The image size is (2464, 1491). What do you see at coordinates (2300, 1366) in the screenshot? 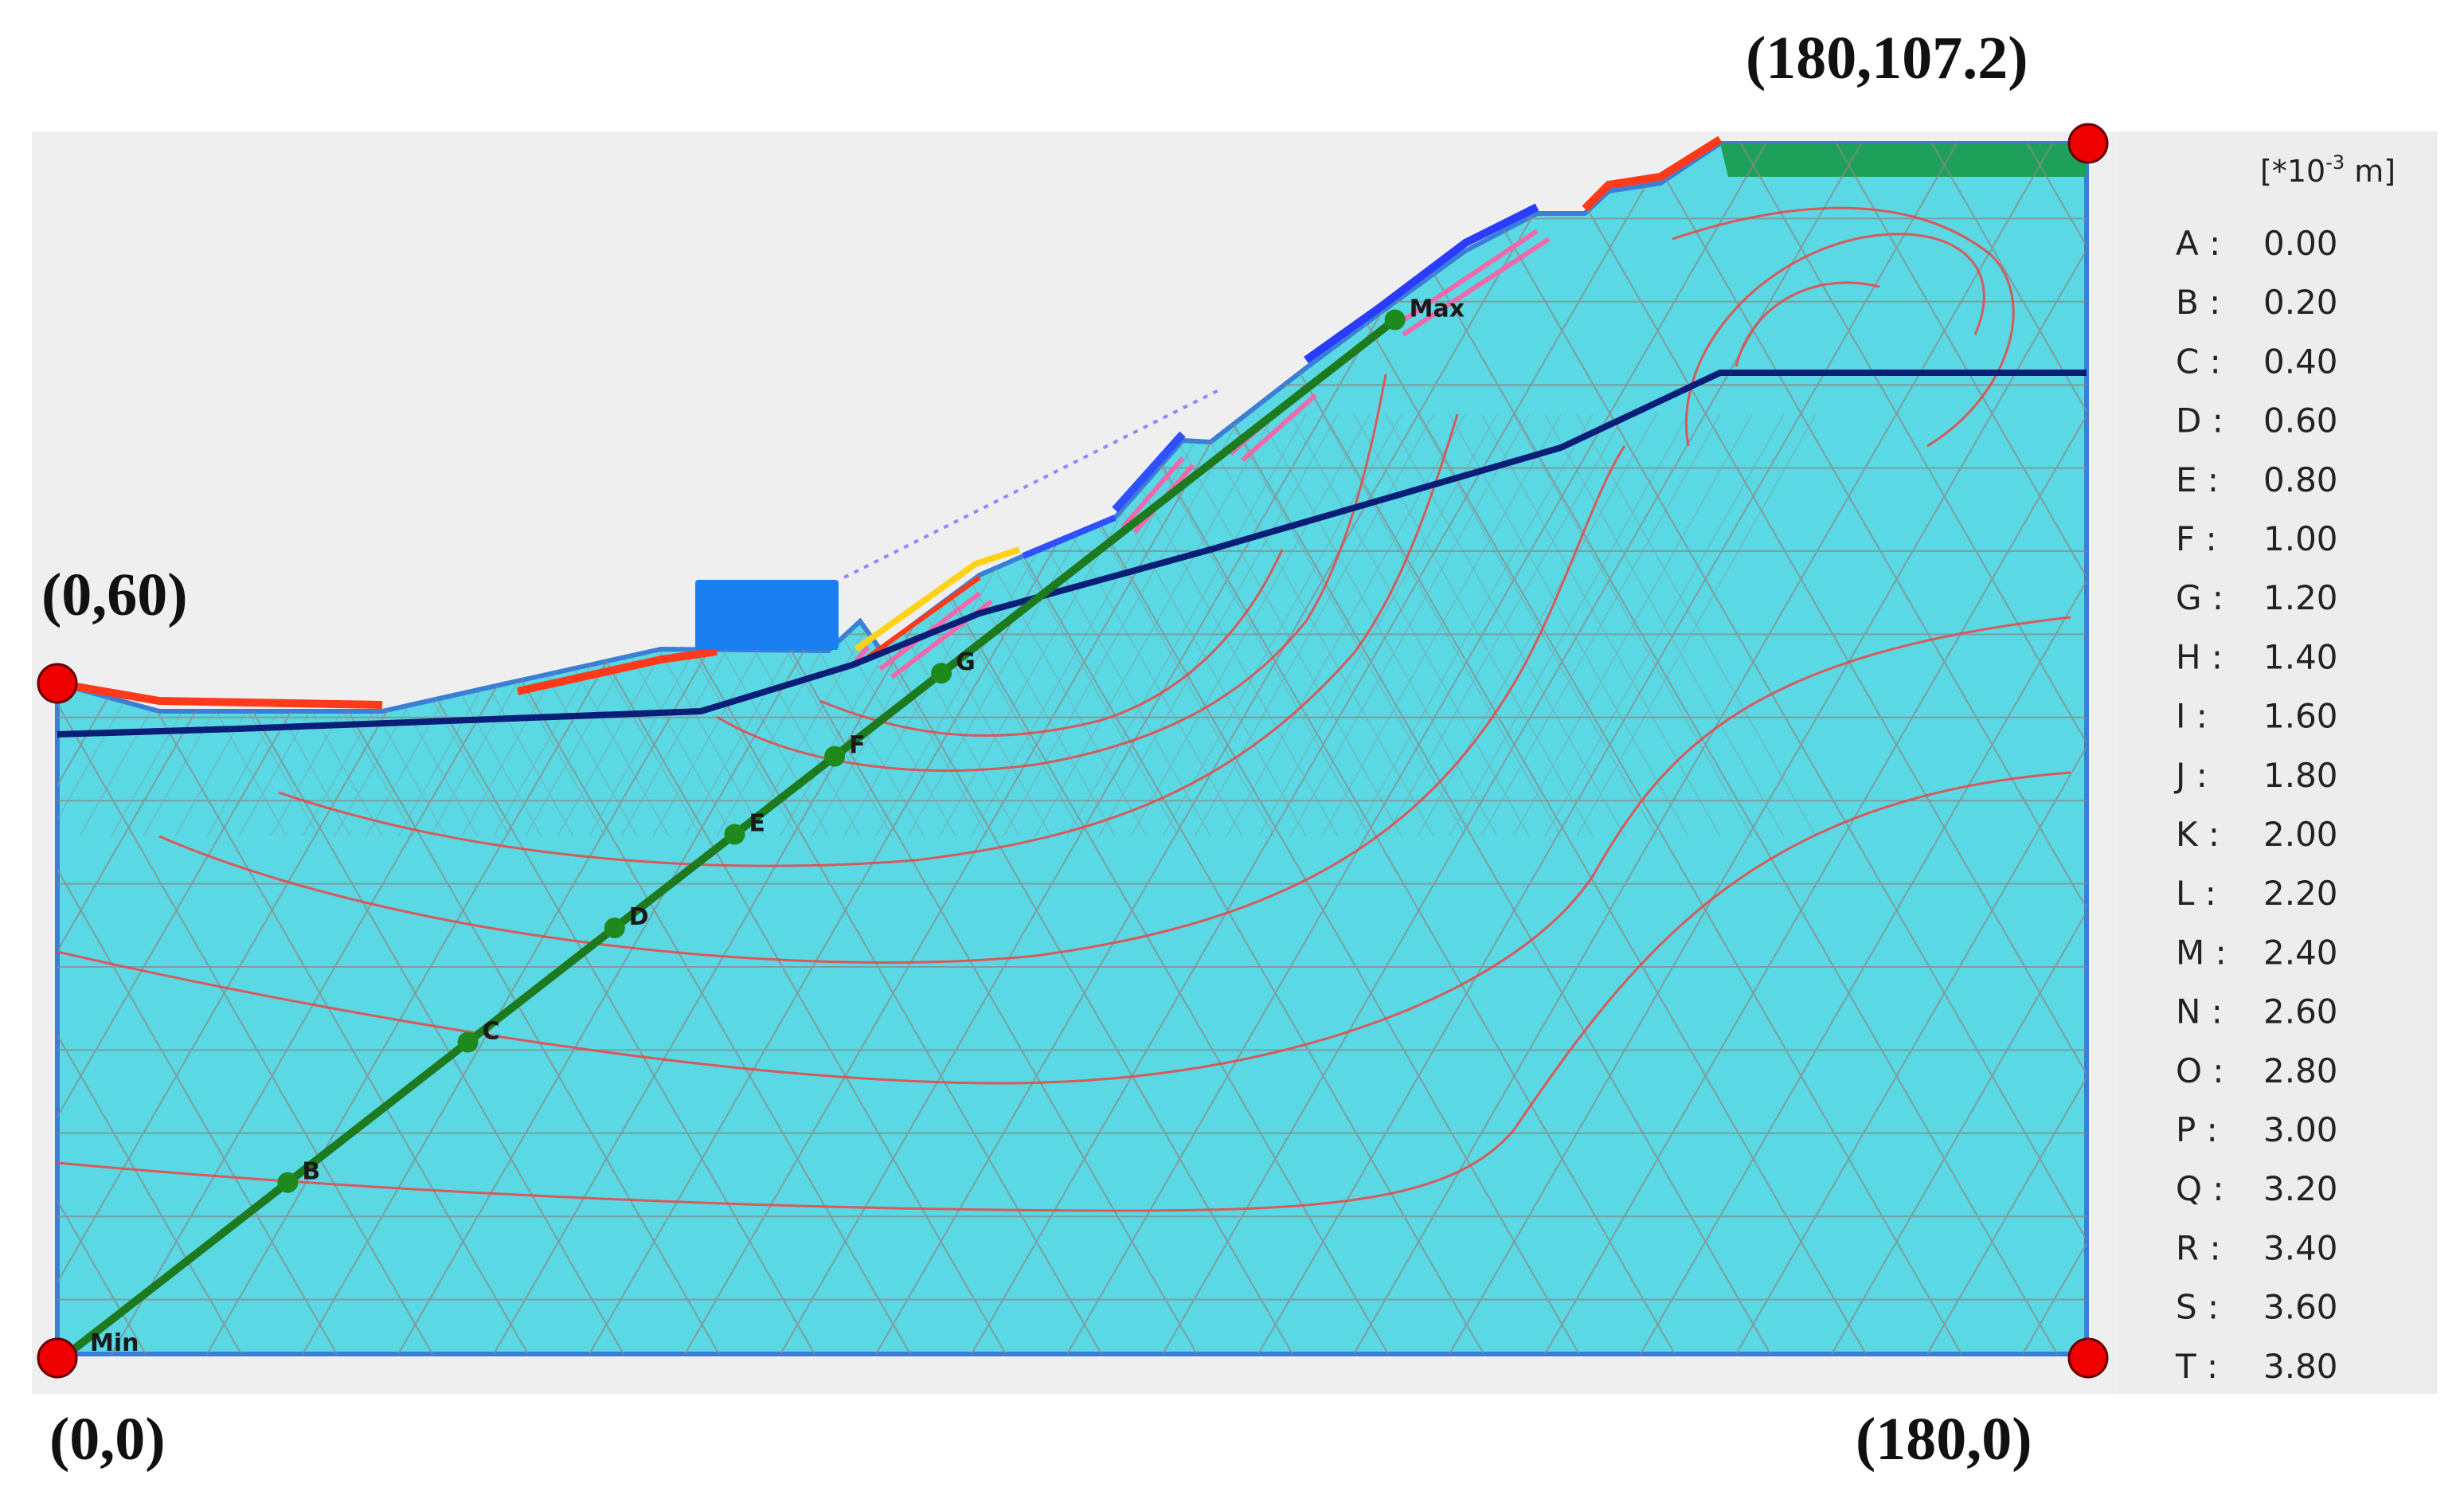
I see `legend-item-value: 3.80` at bounding box center [2300, 1366].